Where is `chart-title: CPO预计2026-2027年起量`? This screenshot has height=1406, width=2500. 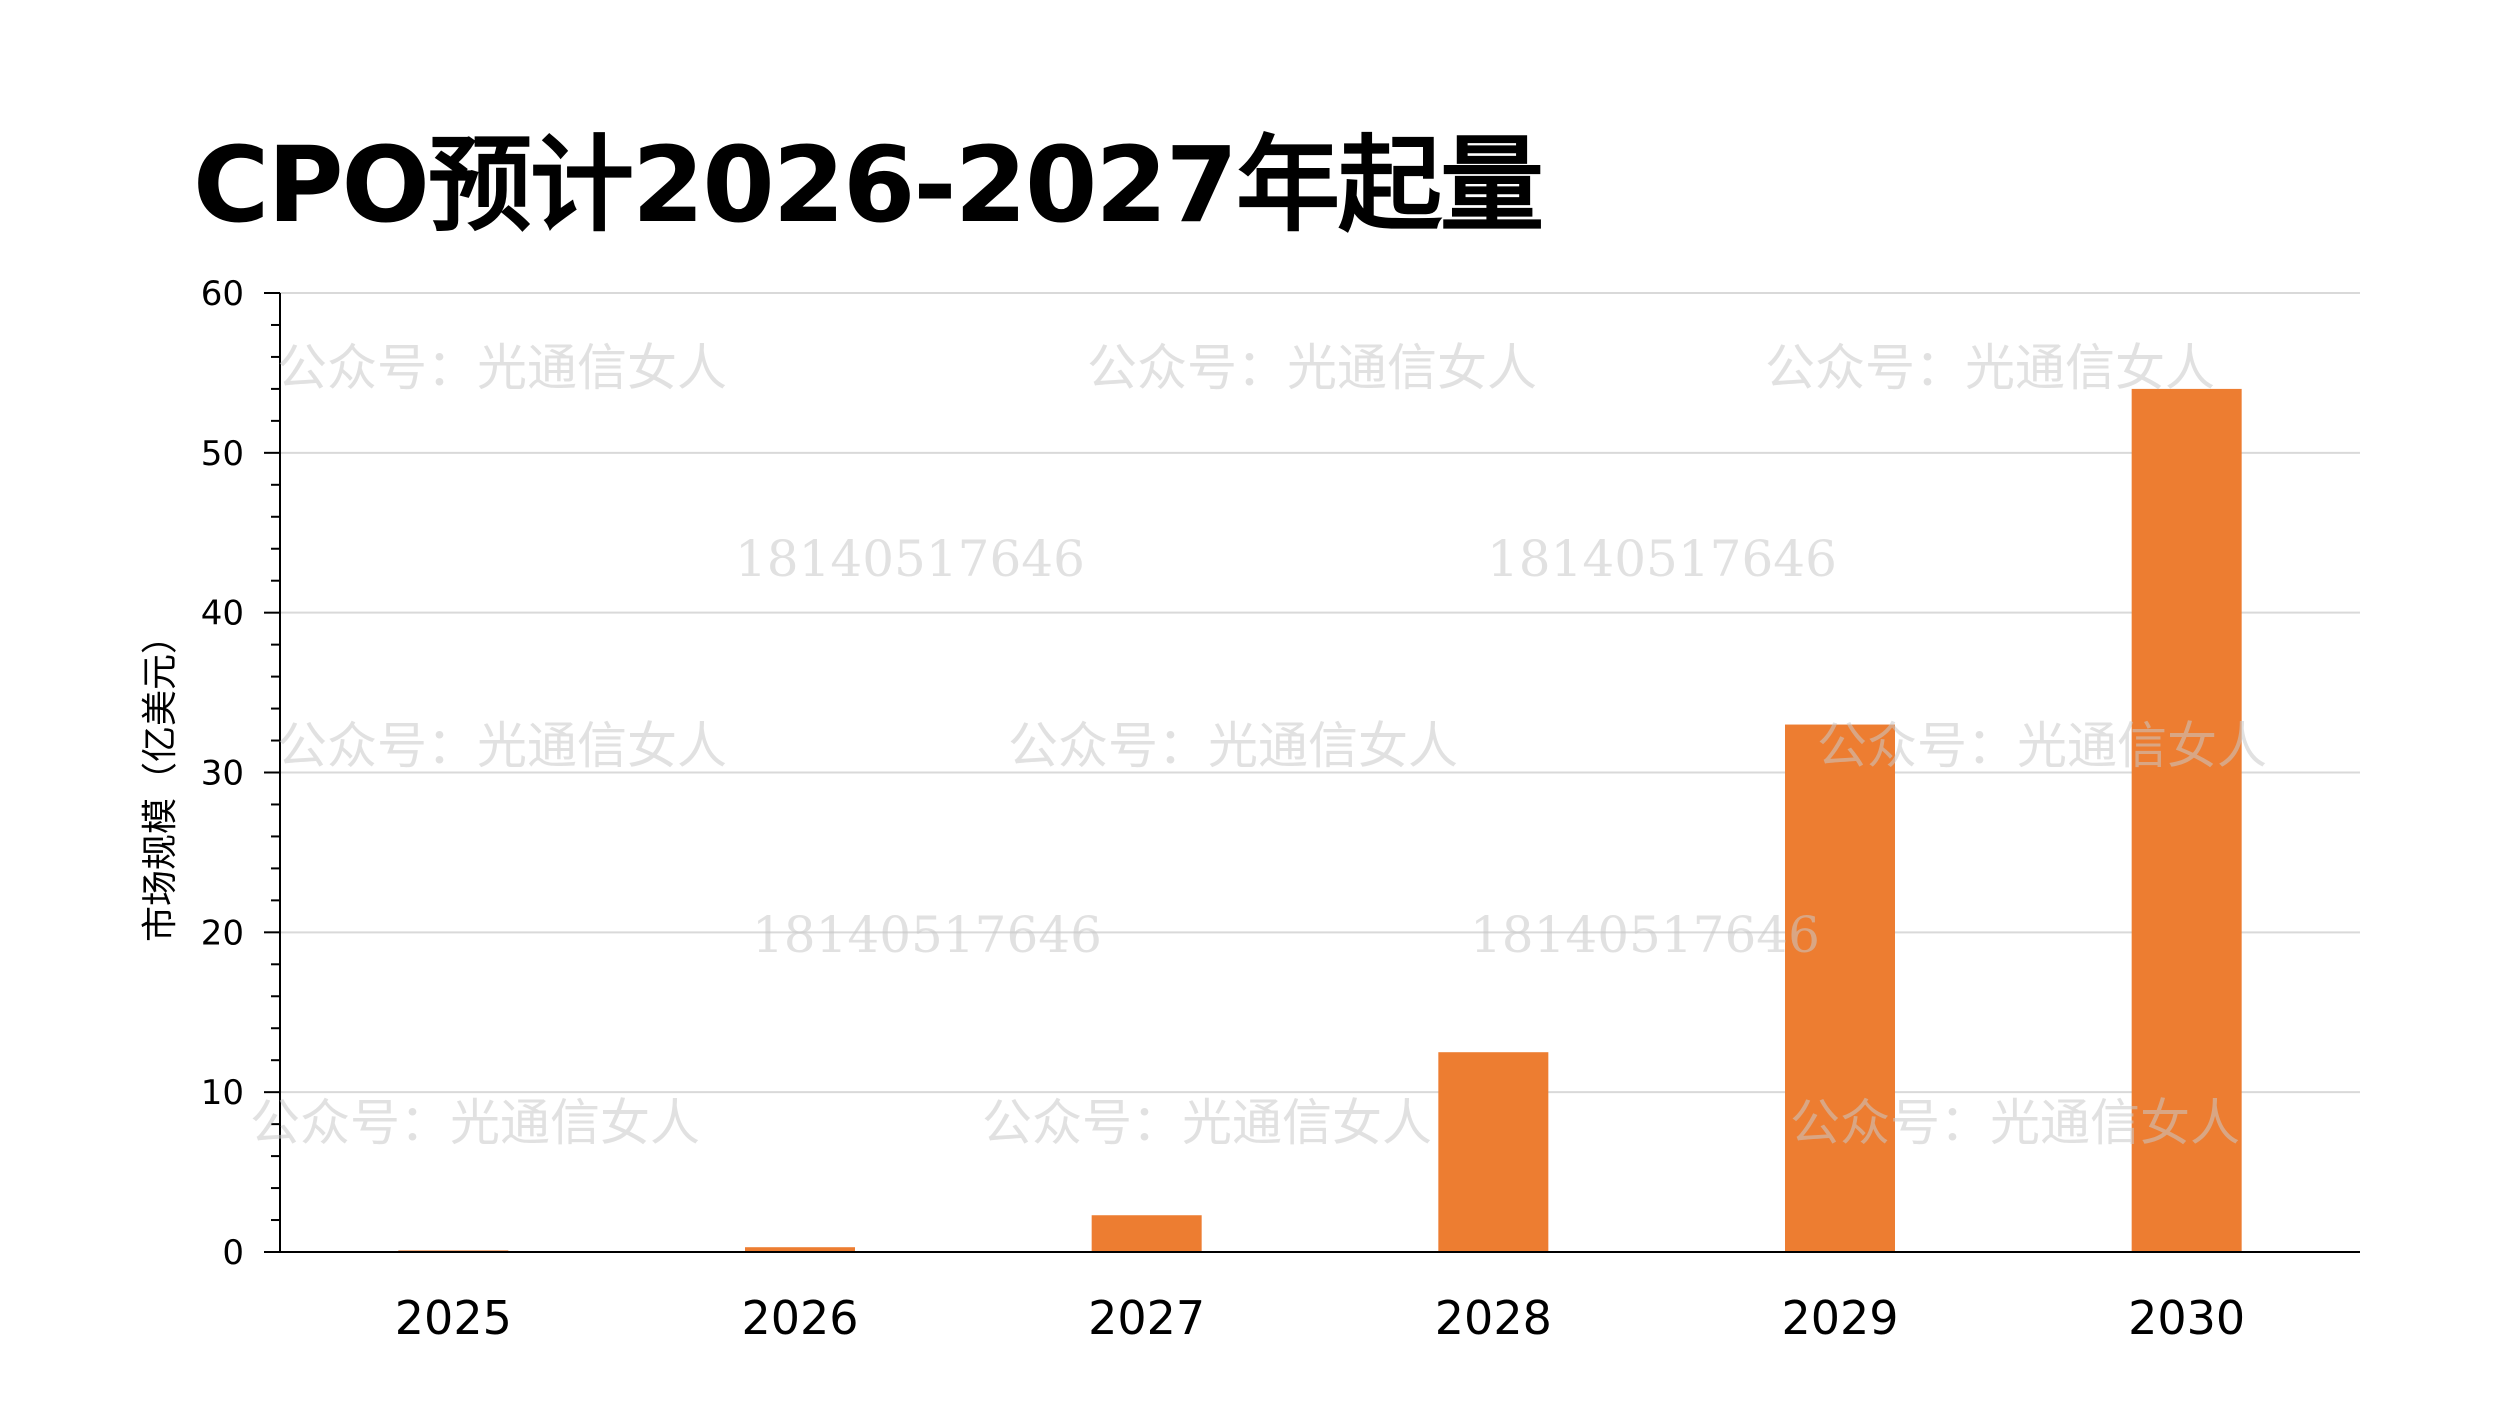
chart-title: CPO预计2026-2027年起量 is located at coordinates (868, 185).